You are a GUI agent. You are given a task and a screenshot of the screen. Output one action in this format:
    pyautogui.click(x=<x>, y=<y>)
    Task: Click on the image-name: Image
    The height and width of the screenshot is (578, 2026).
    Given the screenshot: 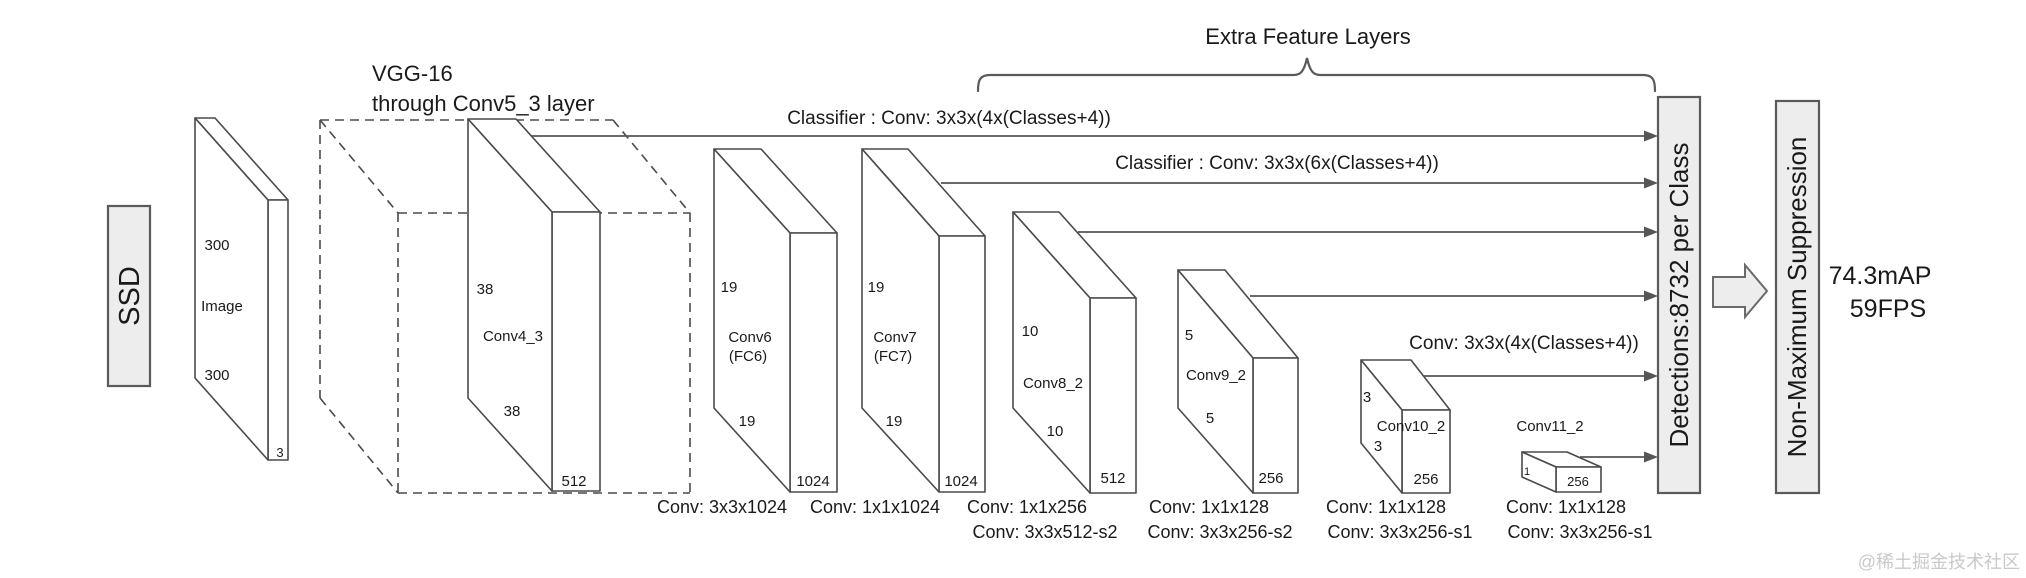 What is the action you would take?
    pyautogui.click(x=222, y=306)
    